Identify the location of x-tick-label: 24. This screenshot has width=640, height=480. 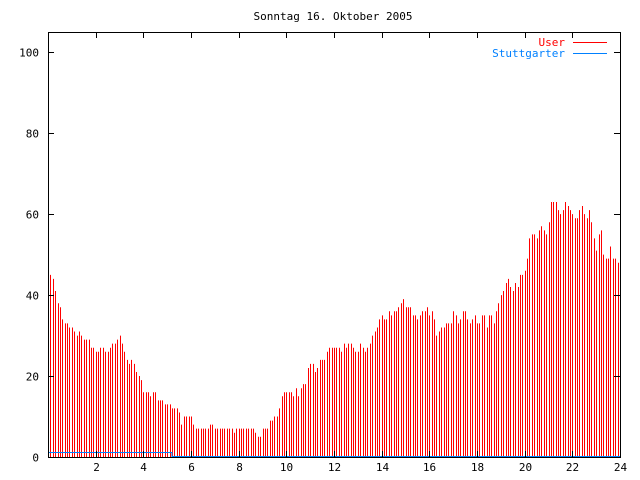
(621, 467).